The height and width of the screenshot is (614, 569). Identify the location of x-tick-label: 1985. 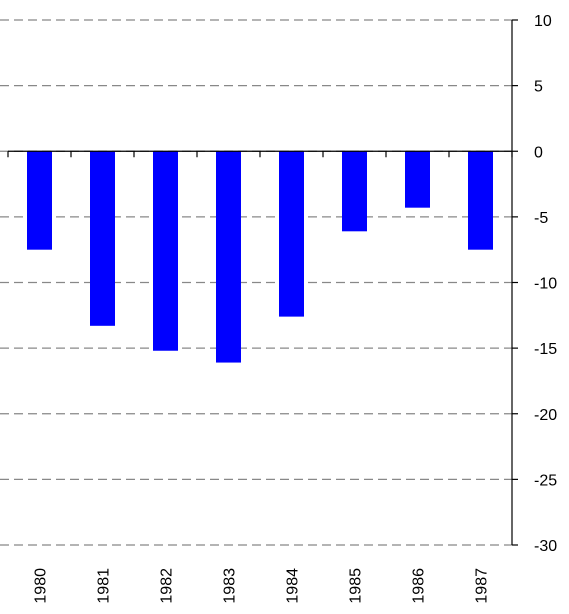
(356, 586).